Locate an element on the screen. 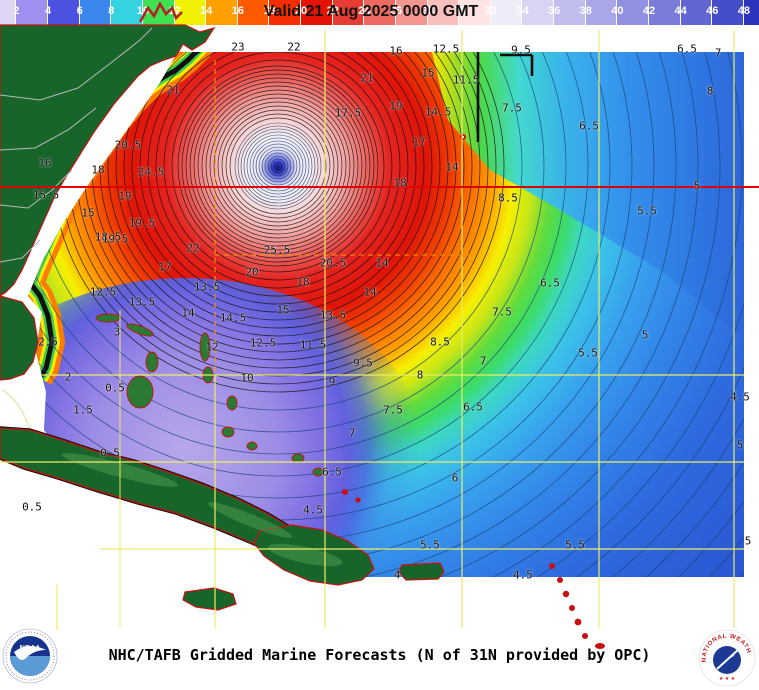 This screenshot has width=759, height=690. contour-label: 12 is located at coordinates (212, 347).